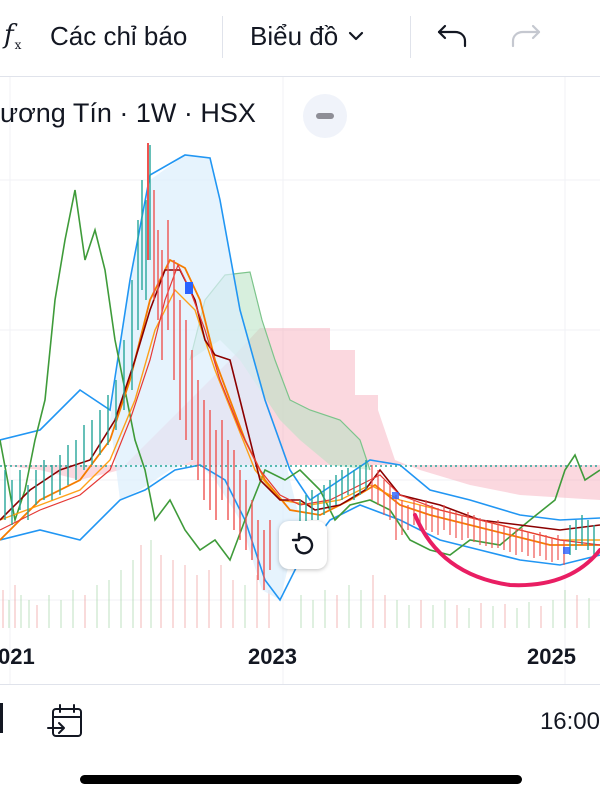  I want to click on undo-button, so click(452, 36).